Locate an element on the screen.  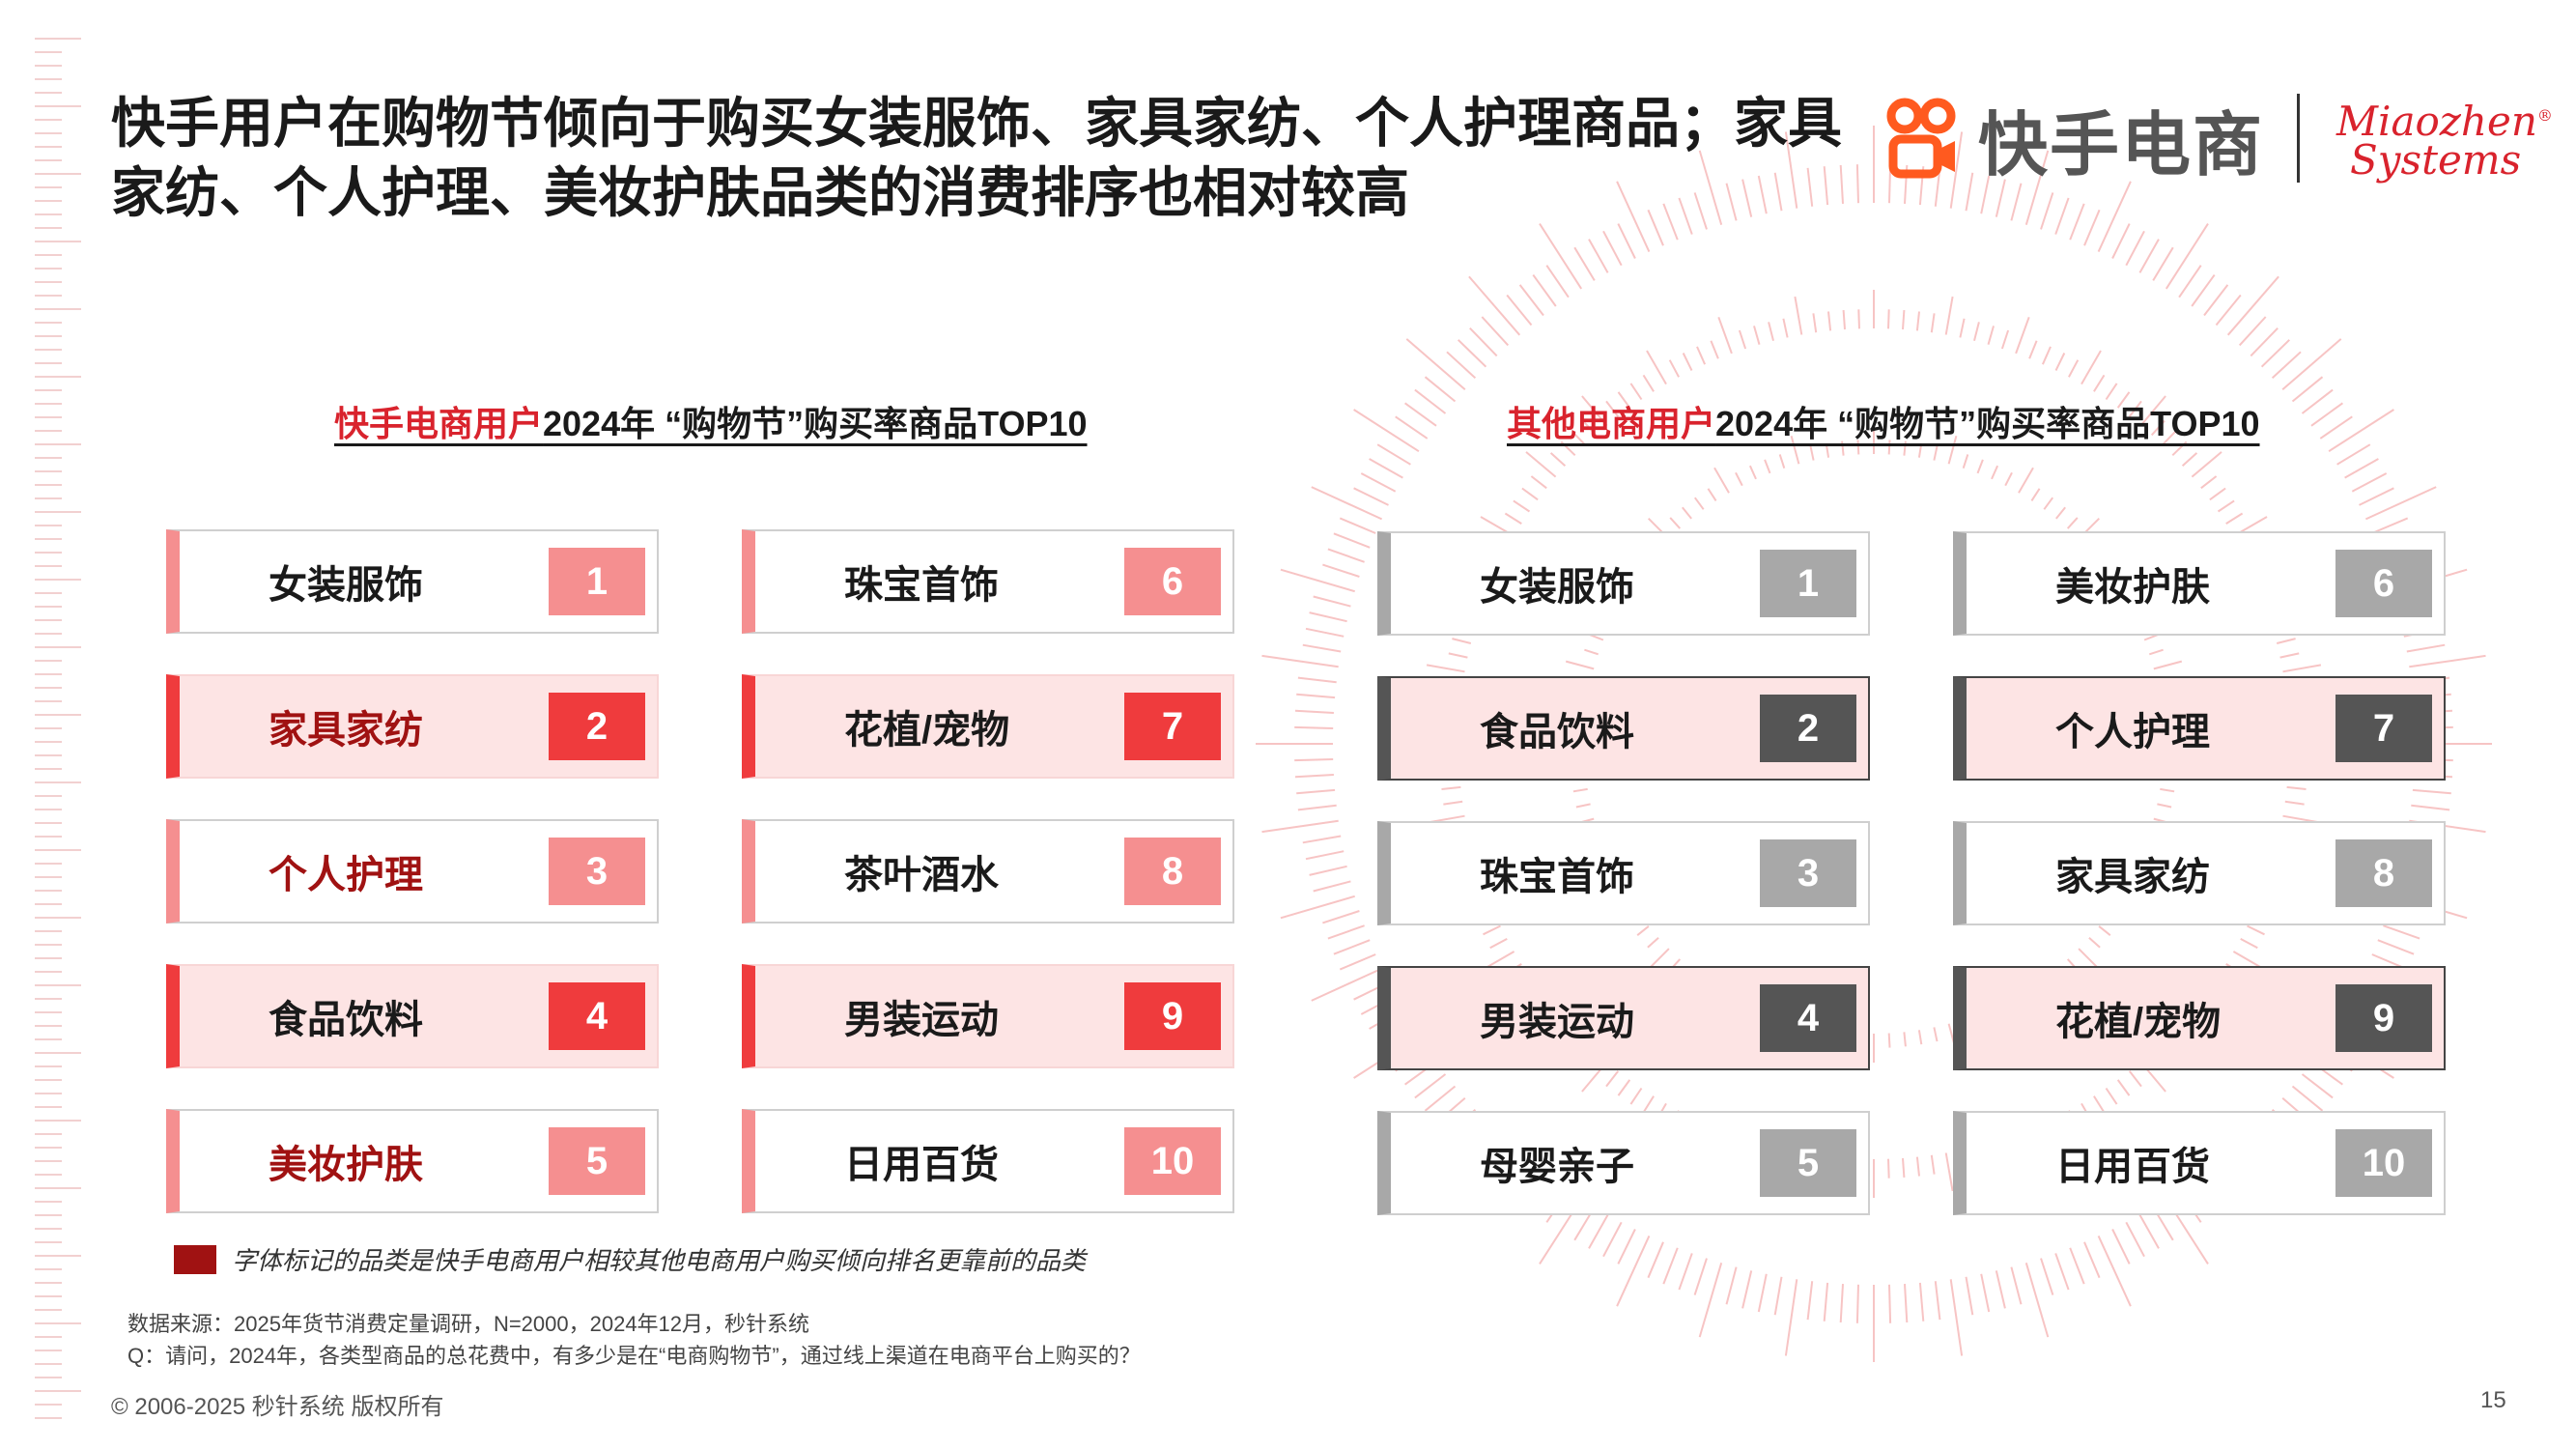
rank-card: 个人护理 3 is located at coordinates (412, 871).